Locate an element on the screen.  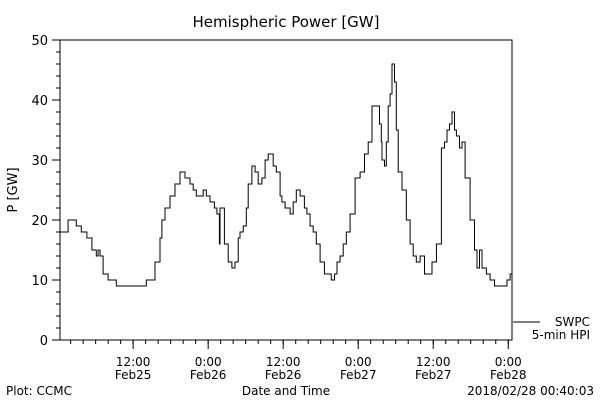
y-axis-label: P [GW] is located at coordinates (13, 189).